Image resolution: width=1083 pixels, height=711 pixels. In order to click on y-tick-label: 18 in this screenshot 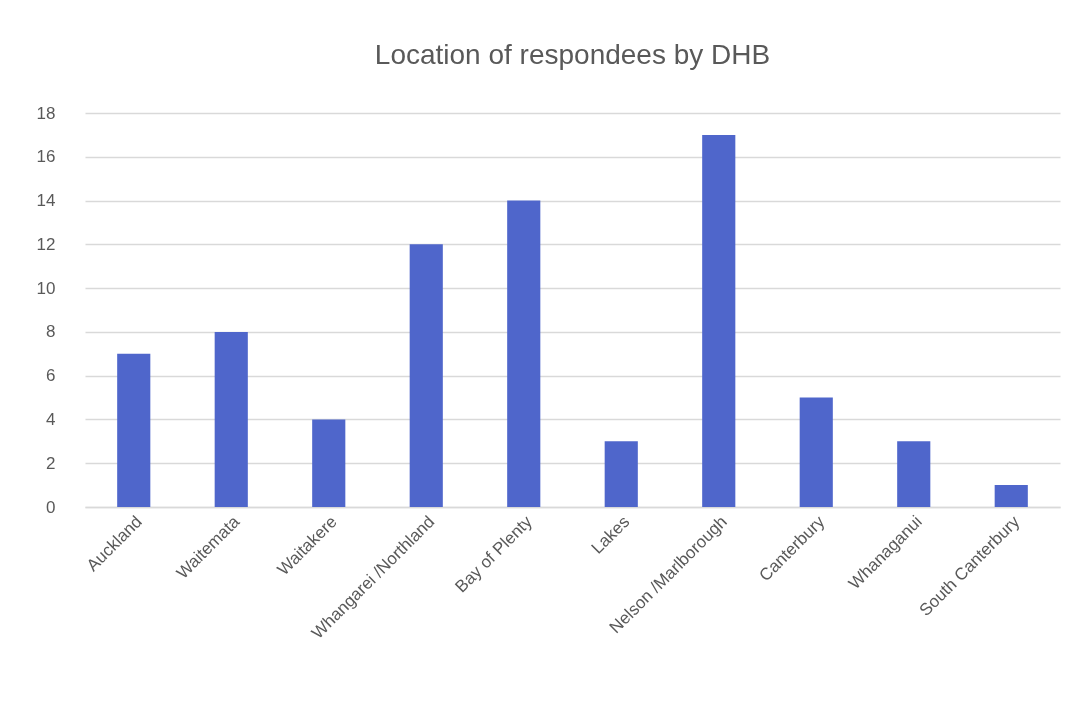, I will do `click(46, 113)`.